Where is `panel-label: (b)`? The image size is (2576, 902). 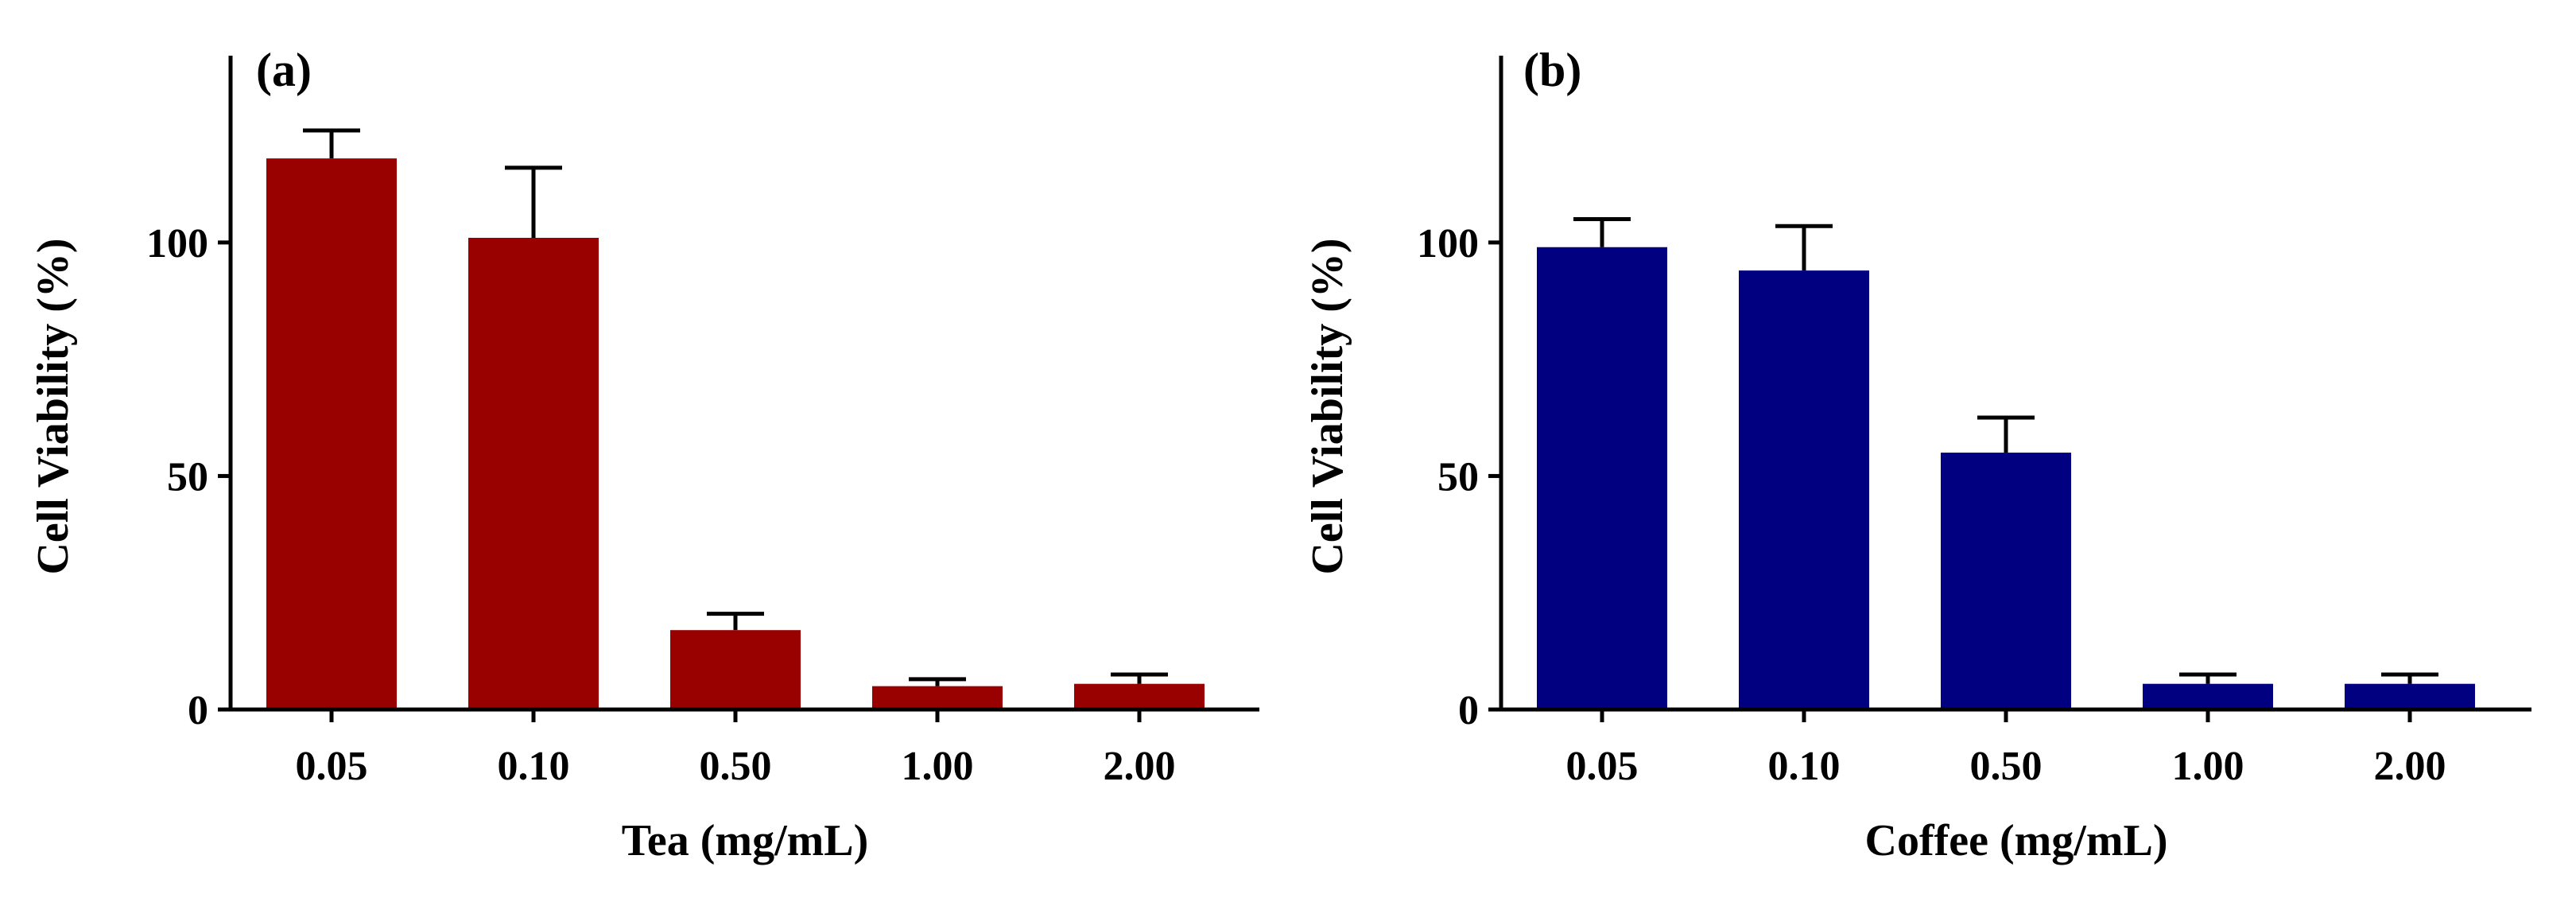
panel-label: (b) is located at coordinates (1552, 70).